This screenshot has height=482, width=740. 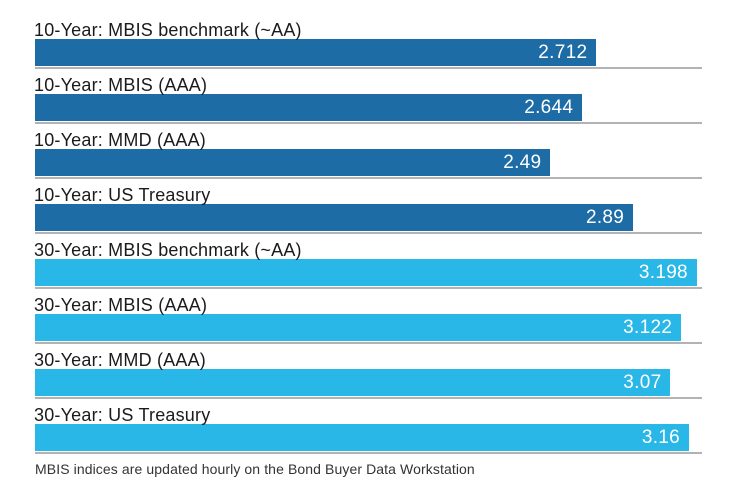 What do you see at coordinates (120, 360) in the screenshot?
I see `bar-label: 30-Year: MMD (AAA)` at bounding box center [120, 360].